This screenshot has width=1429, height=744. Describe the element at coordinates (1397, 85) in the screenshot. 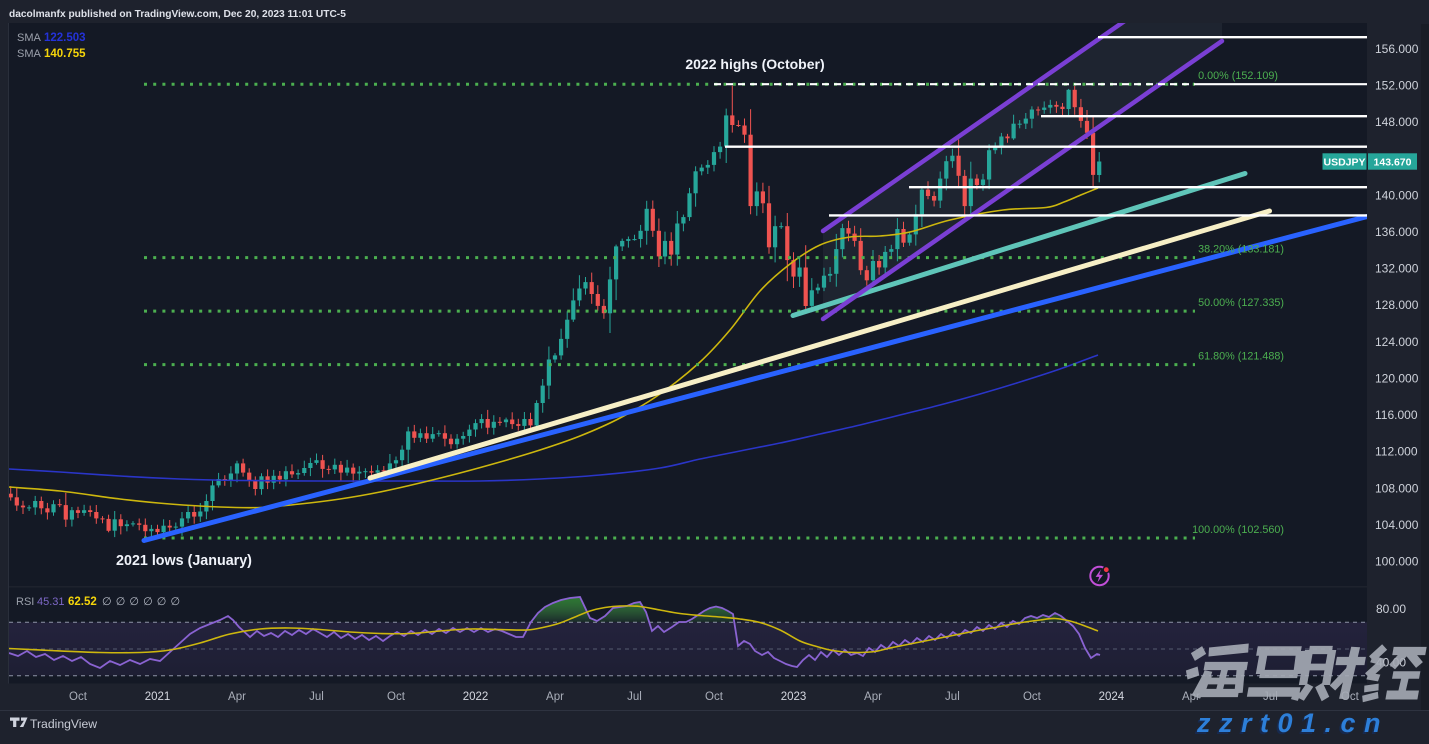

I see `svg-text: 152.000` at that location.